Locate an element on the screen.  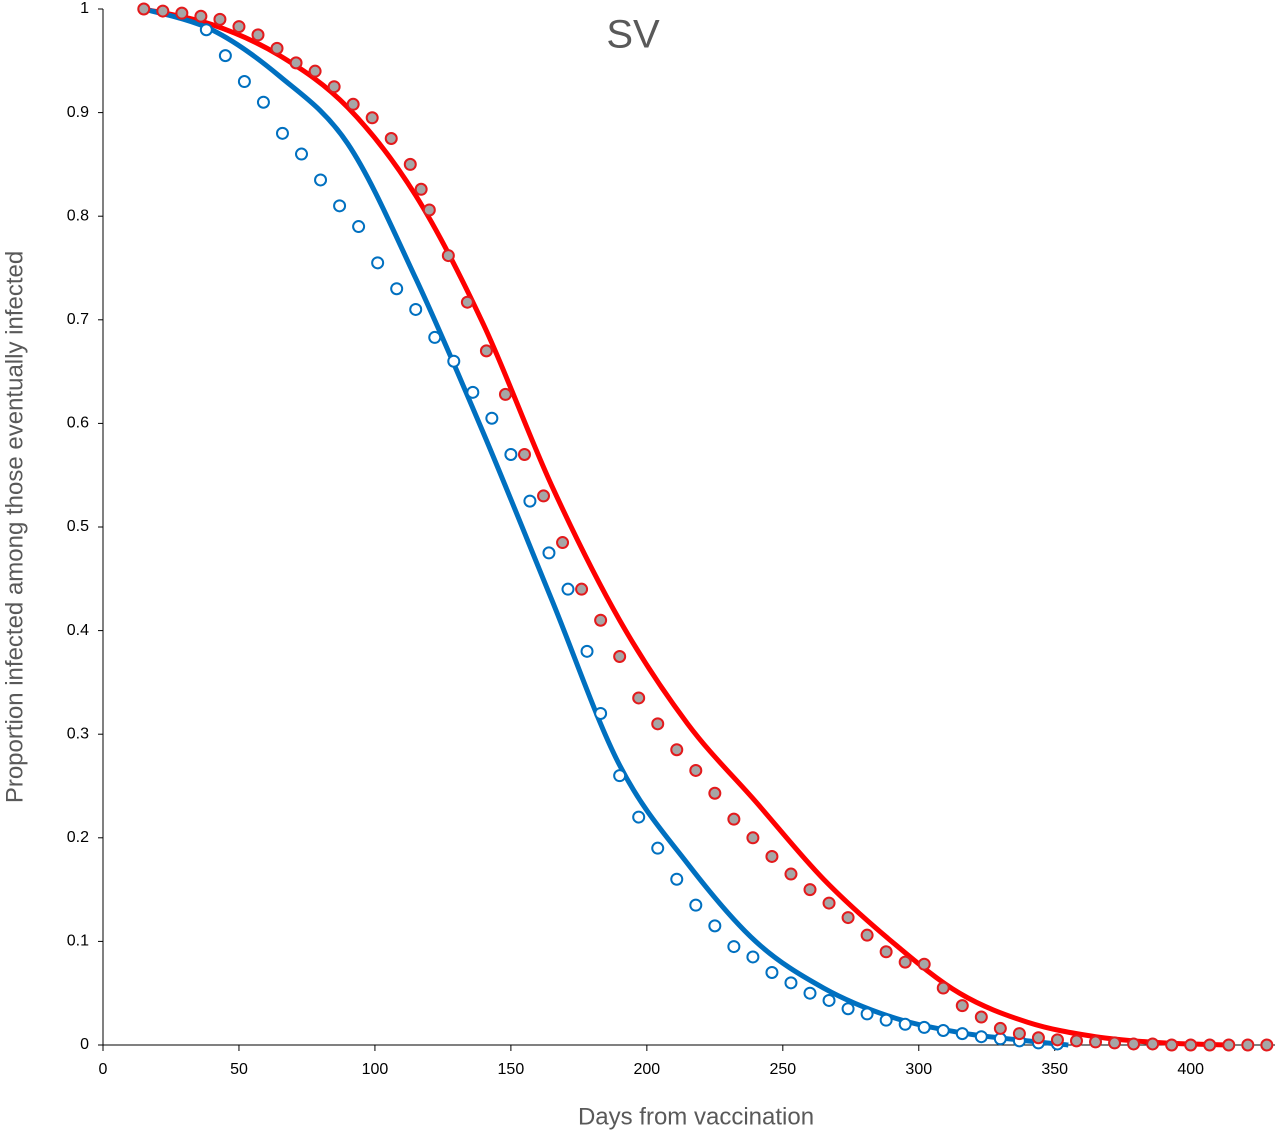
y-tick-label: 0.6 is located at coordinates (78, 423).